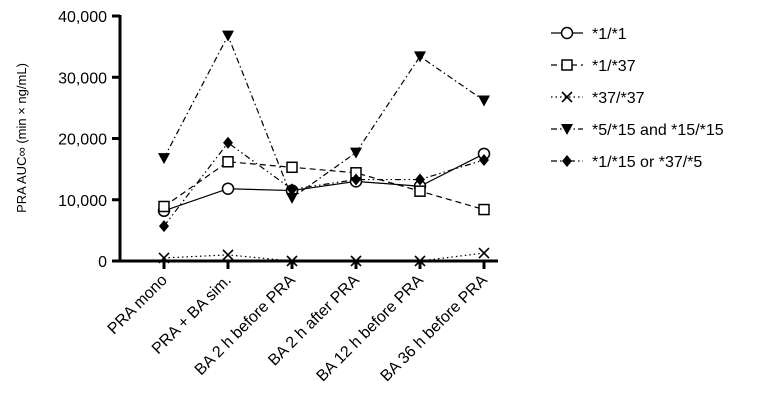 This screenshot has width=768, height=413. I want to click on legend-item: *5/*15 and *15/*15, so click(637, 130).